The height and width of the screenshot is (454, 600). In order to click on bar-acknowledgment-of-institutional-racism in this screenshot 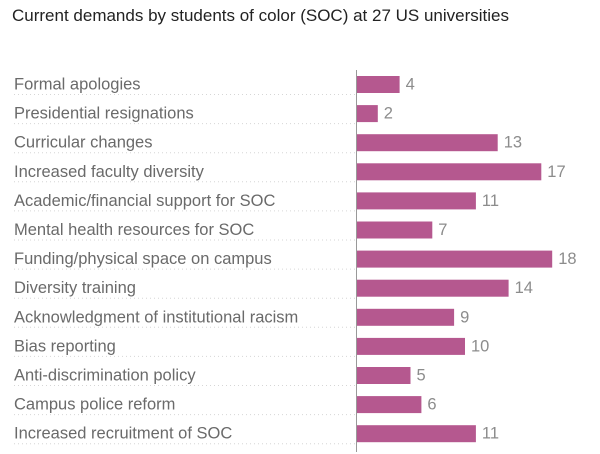, I will do `click(405, 317)`.